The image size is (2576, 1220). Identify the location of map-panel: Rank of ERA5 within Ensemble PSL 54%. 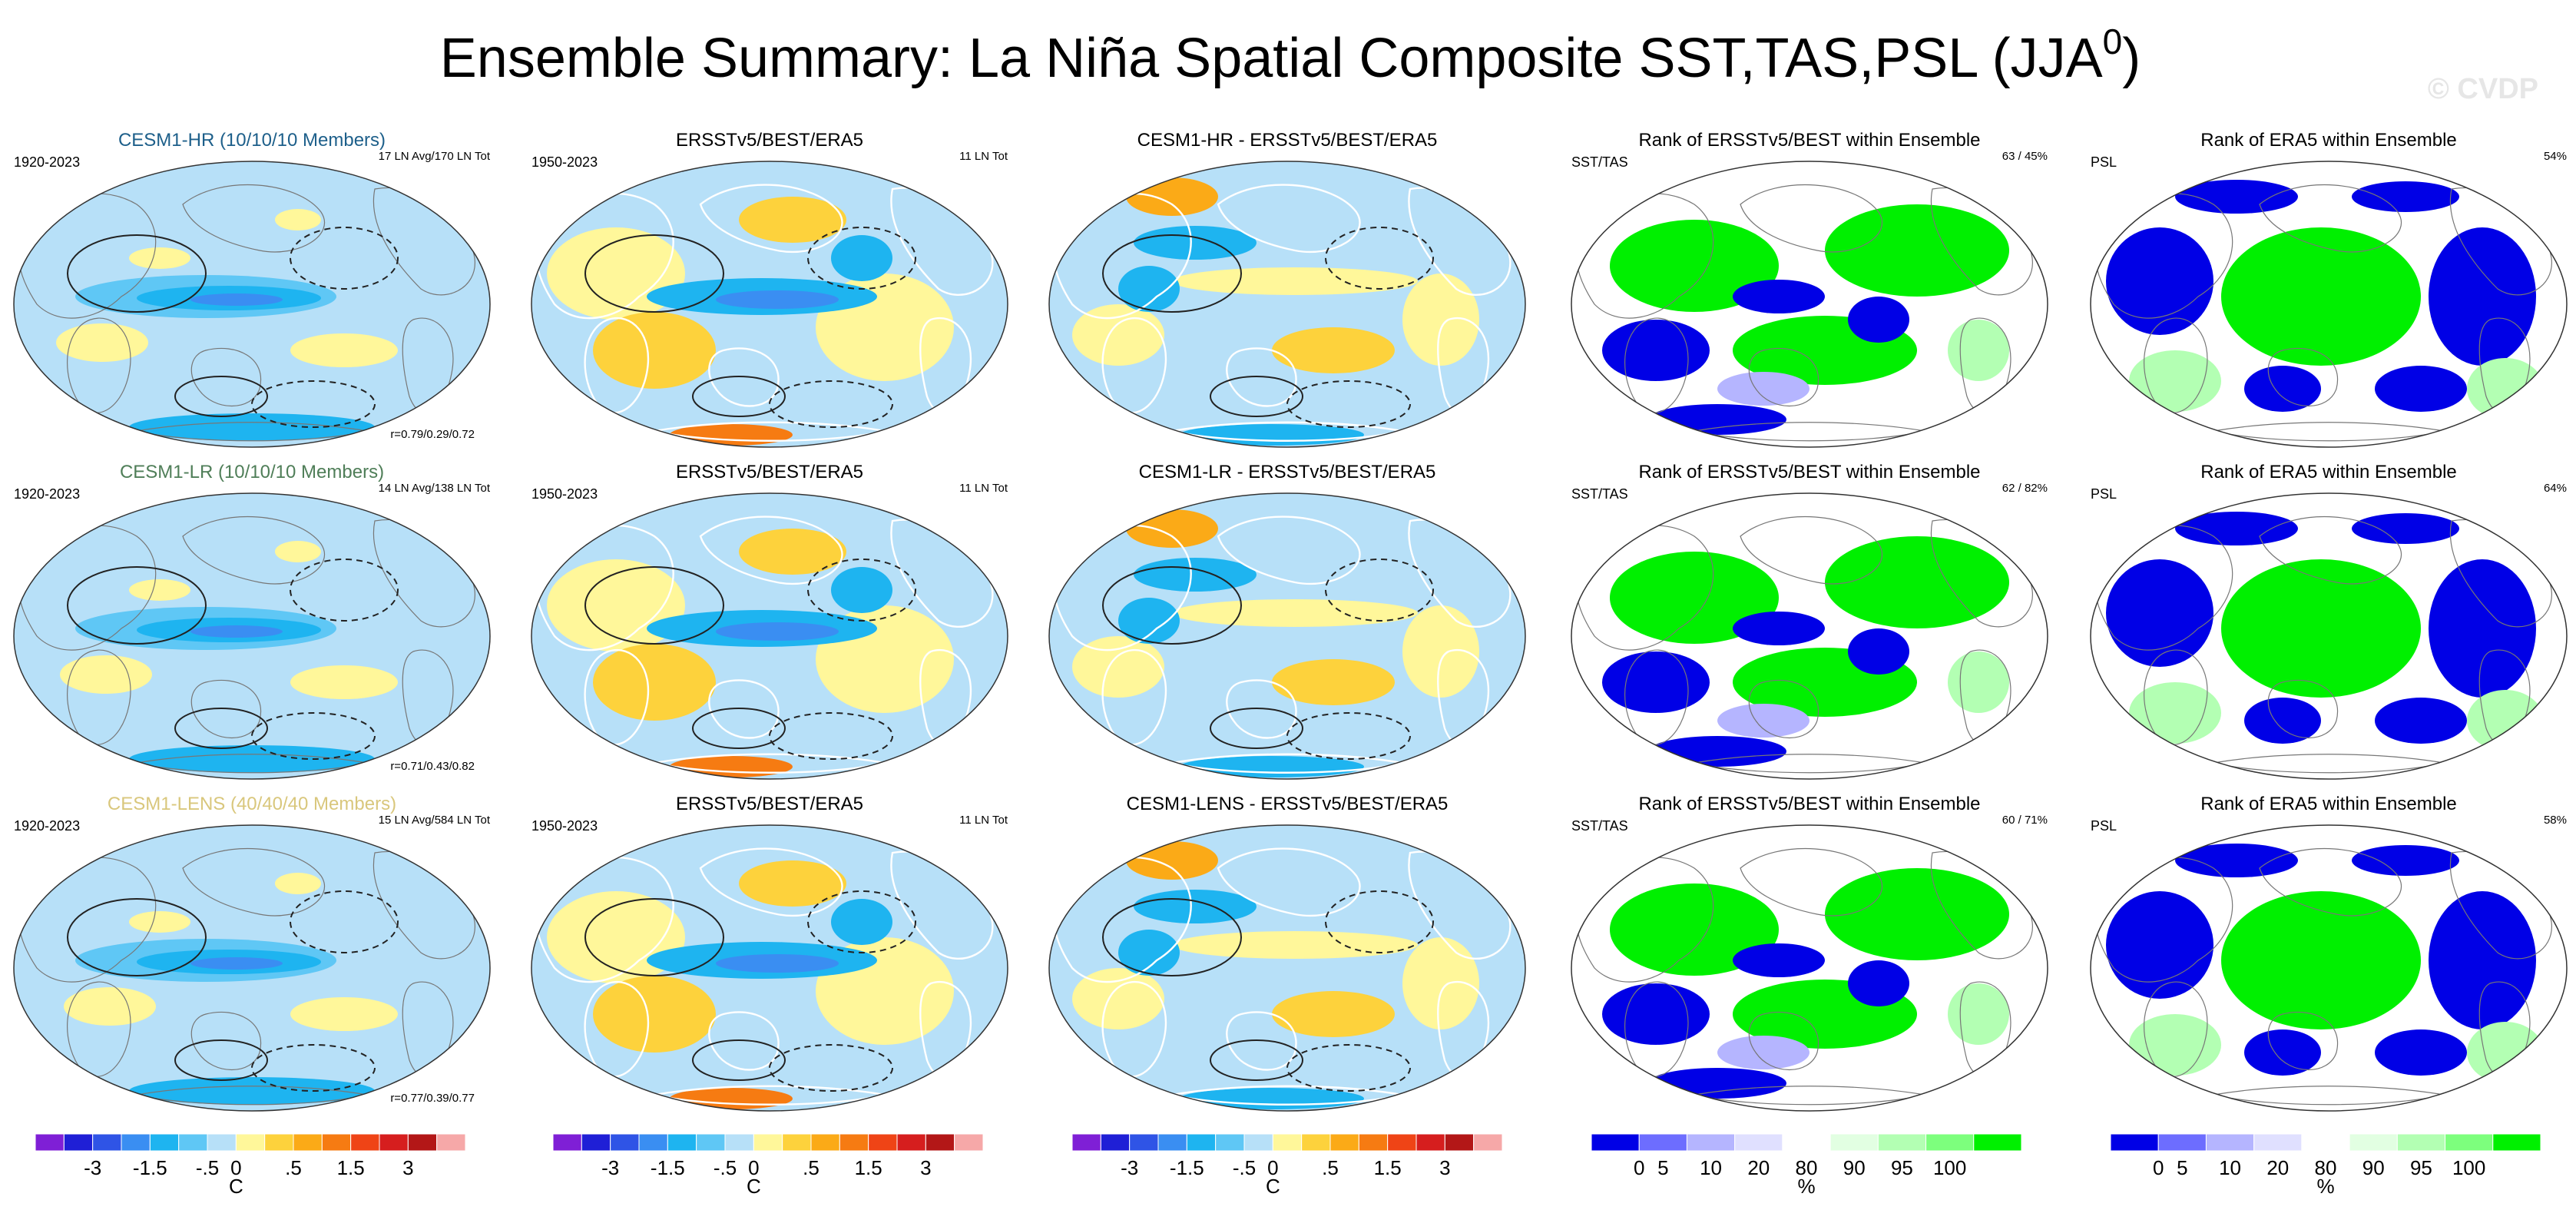
(2329, 289).